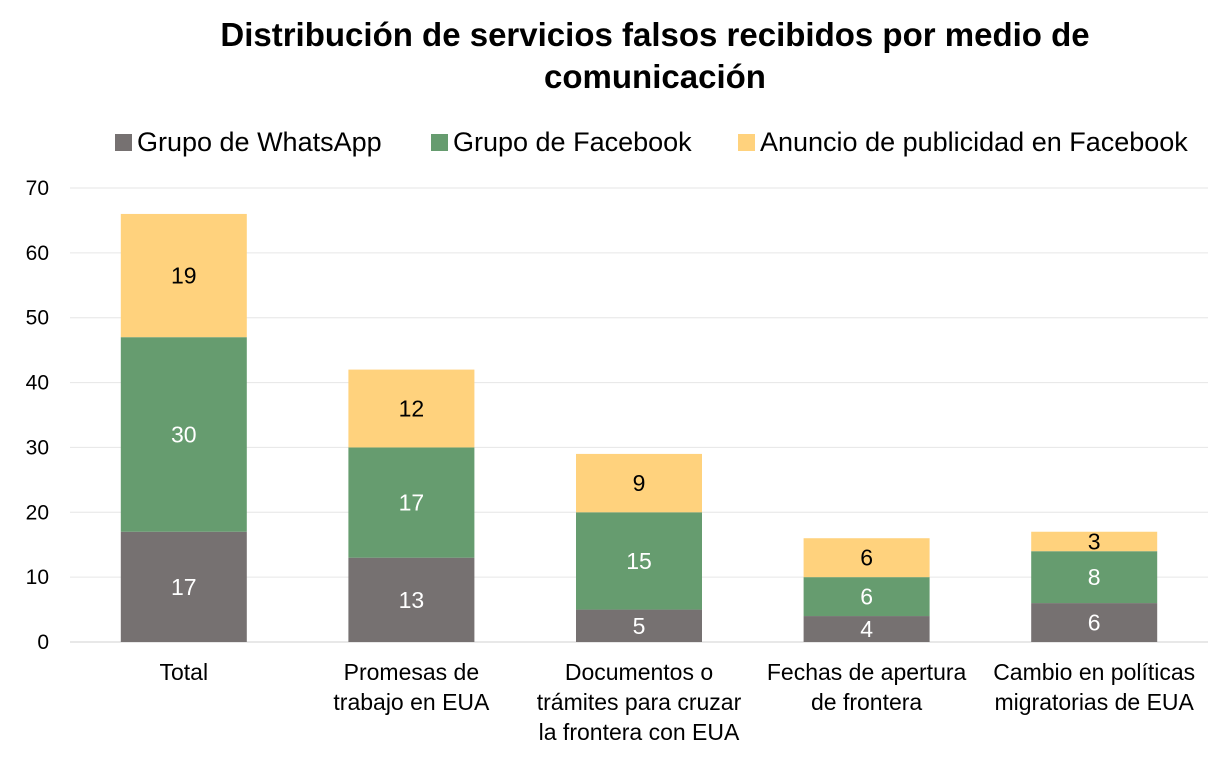 The height and width of the screenshot is (766, 1224). I want to click on legend-item-whatsapp: Grupo de WhatsApp, so click(248, 142).